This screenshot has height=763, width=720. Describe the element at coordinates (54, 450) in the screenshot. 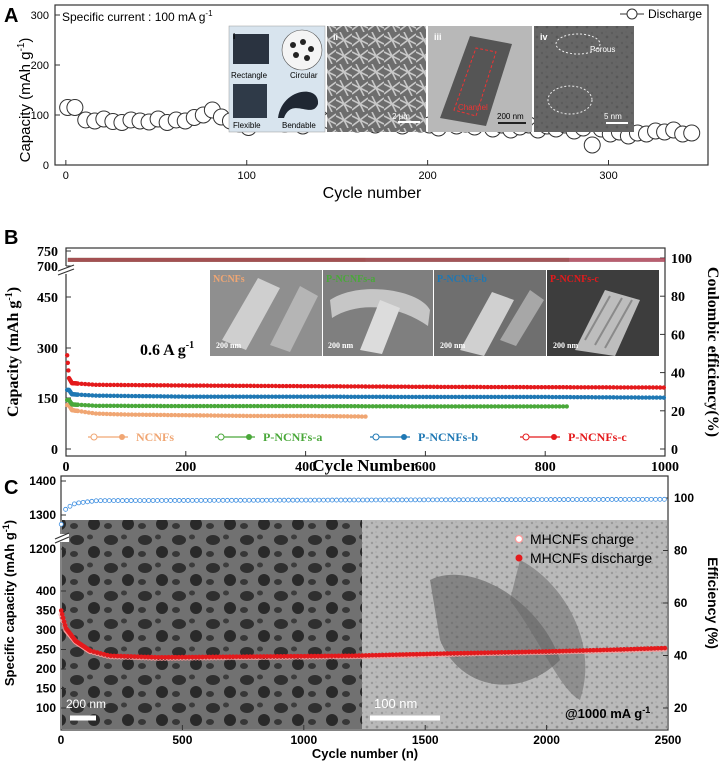

I see `panel-b-y-tick-label: 0` at that location.